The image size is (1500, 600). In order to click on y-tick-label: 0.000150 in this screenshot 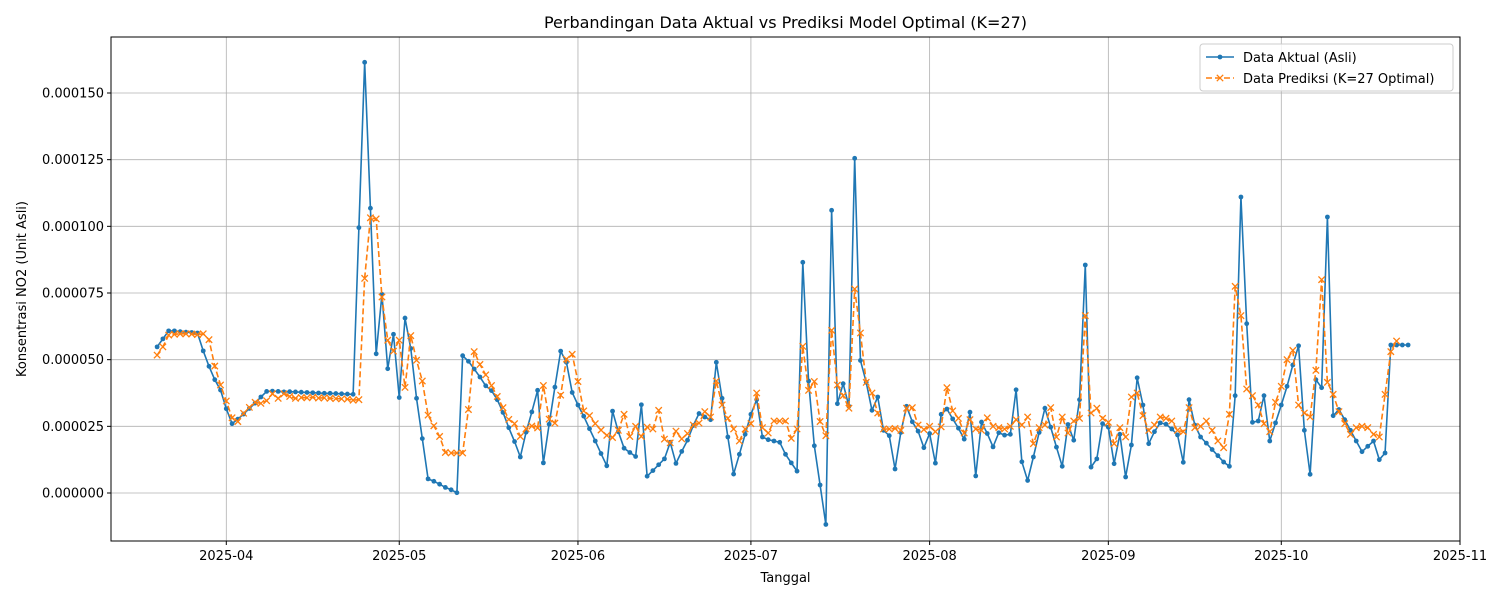, I will do `click(73, 94)`.